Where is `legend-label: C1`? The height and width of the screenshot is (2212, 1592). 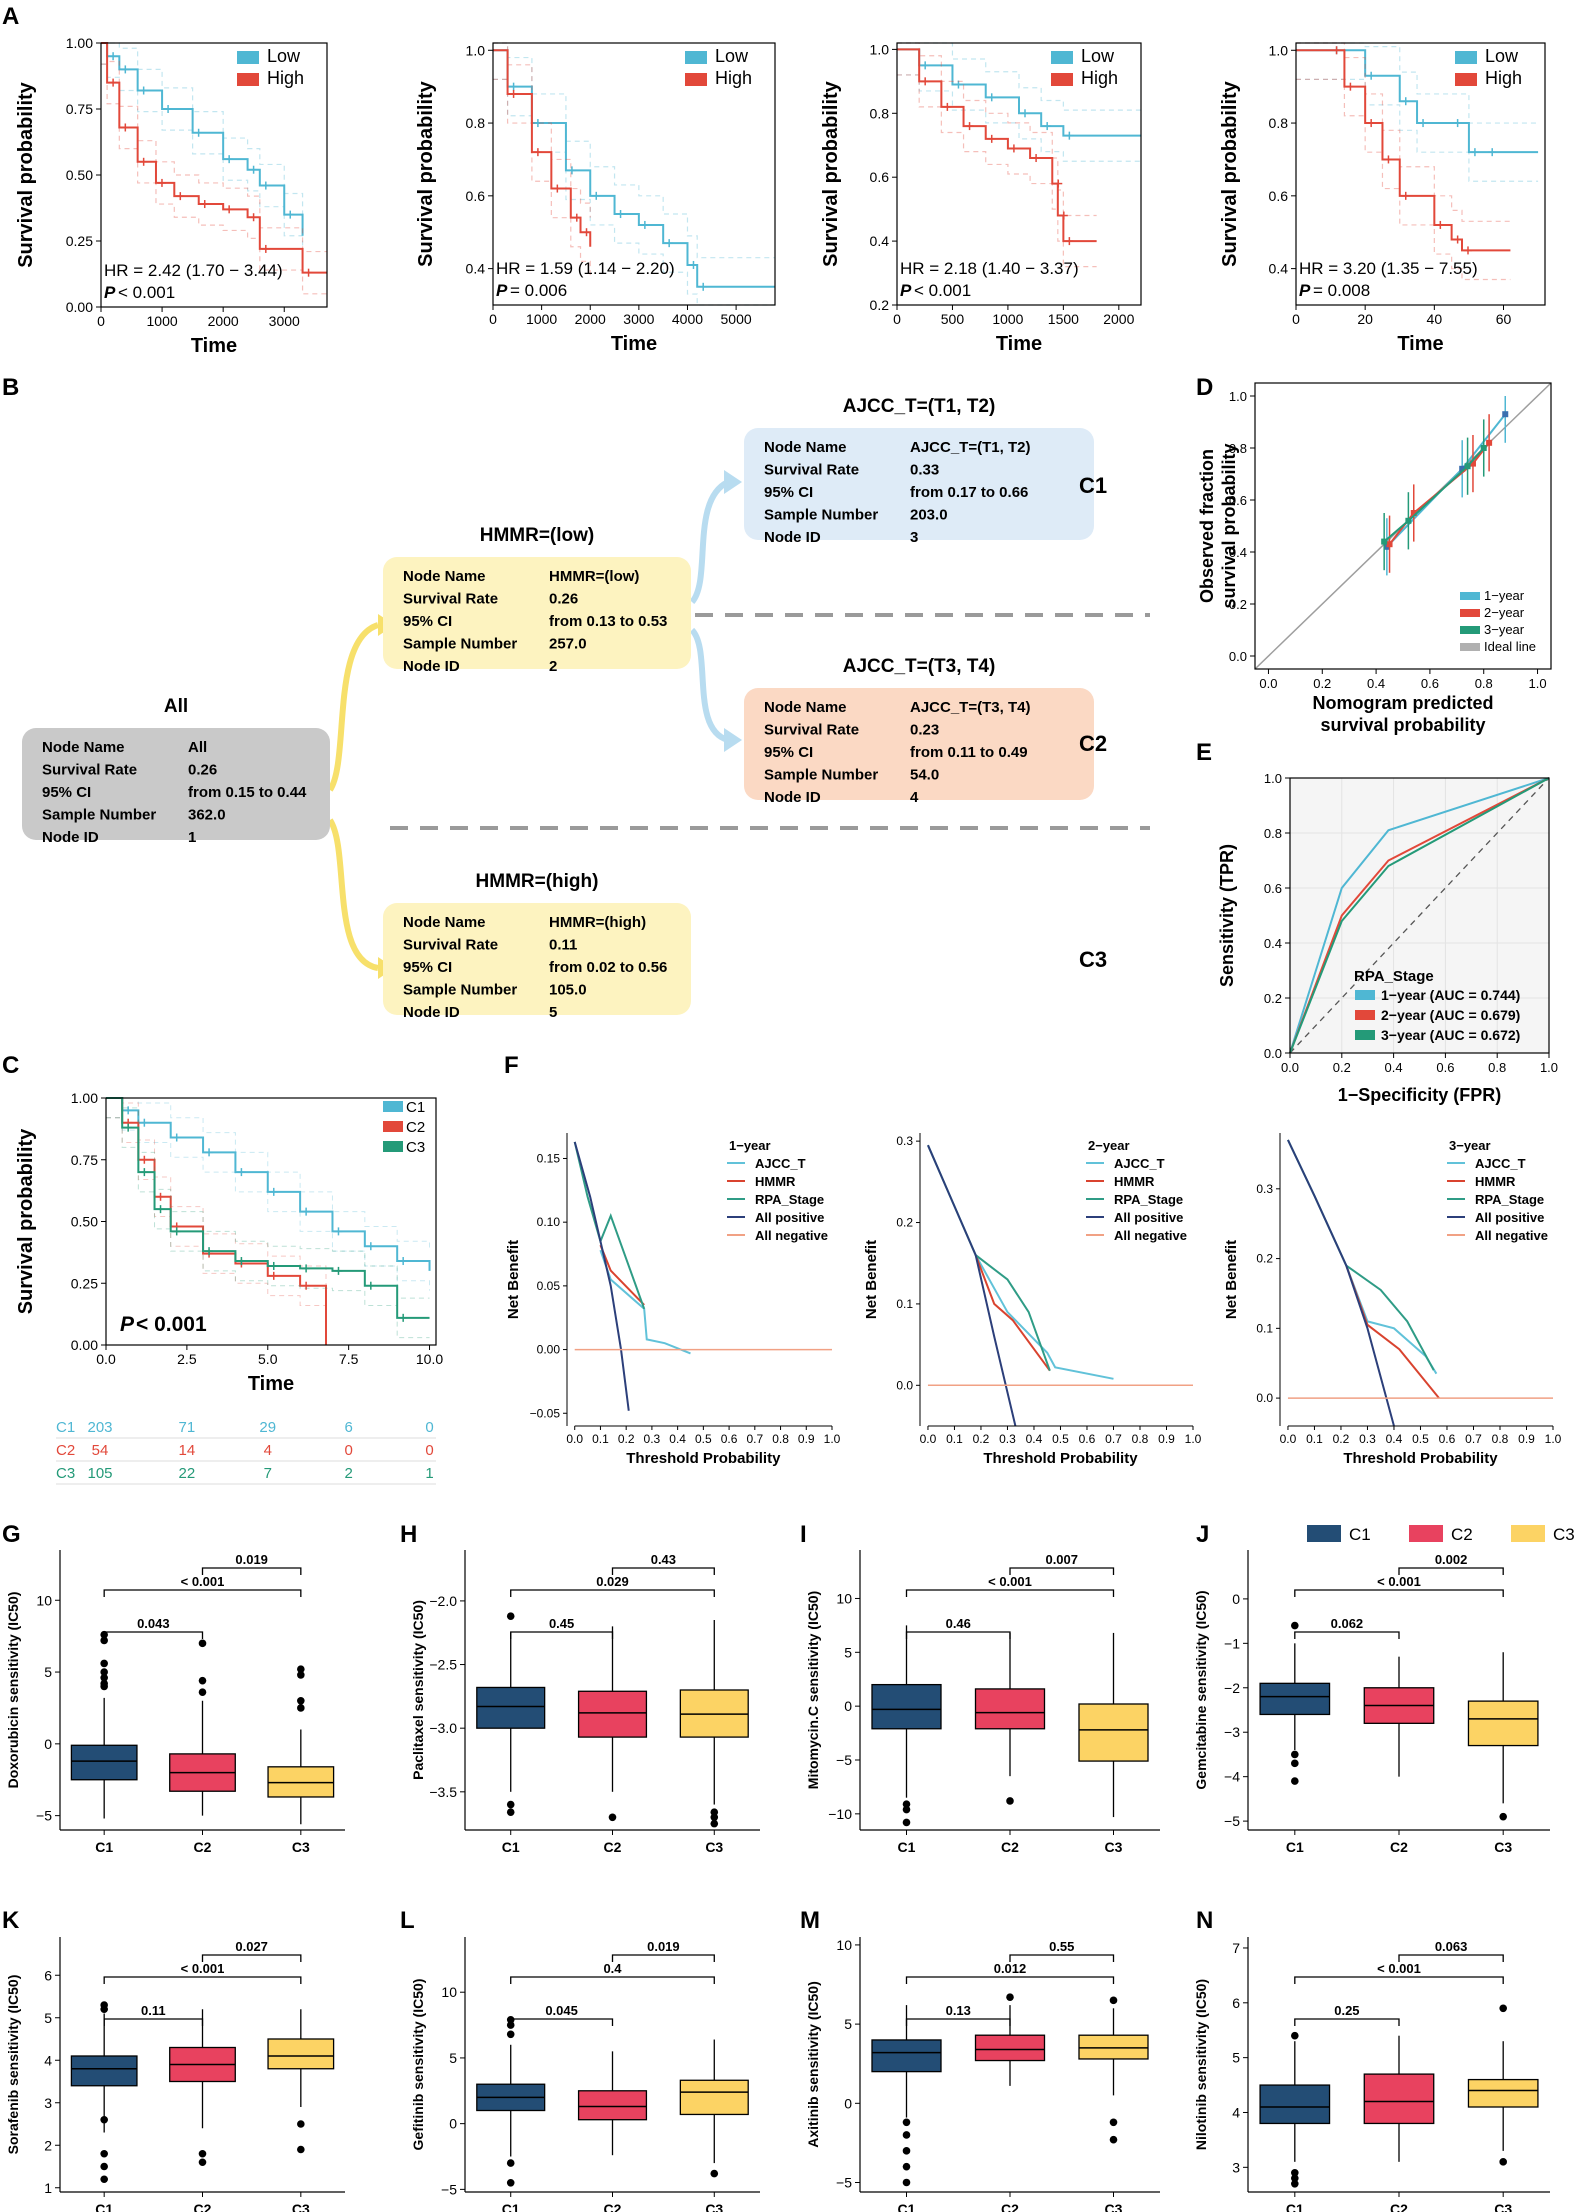
legend-label: C1 is located at coordinates (1360, 1534).